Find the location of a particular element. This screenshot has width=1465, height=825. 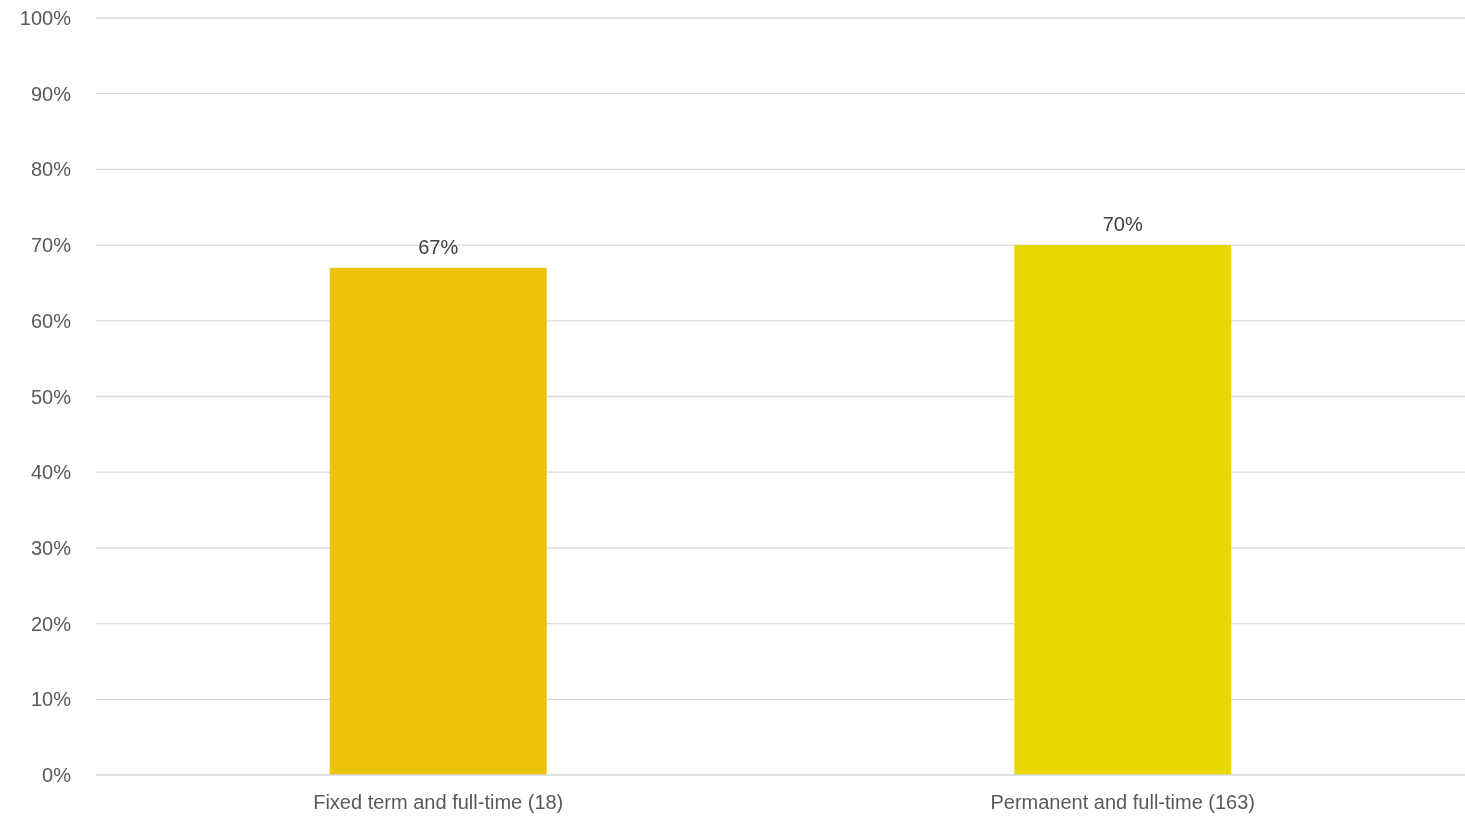

y-tick-label: 80% is located at coordinates (51, 169).